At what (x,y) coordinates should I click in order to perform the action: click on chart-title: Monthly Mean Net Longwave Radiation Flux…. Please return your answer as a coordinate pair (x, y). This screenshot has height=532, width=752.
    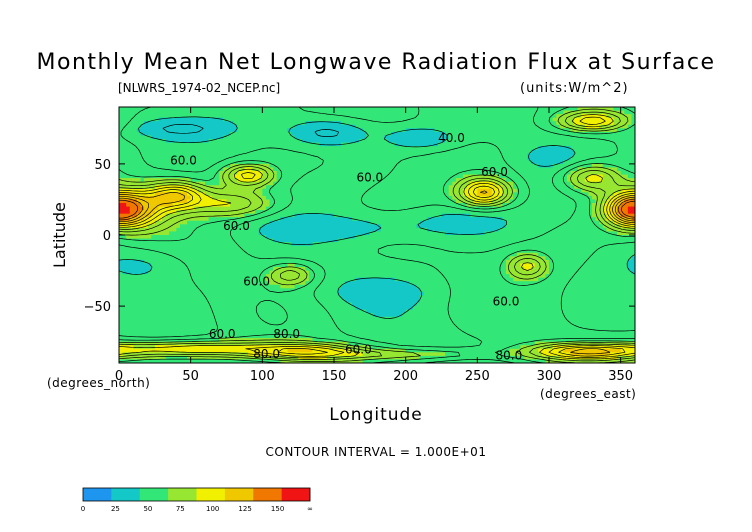
    Looking at the image, I should click on (376, 62).